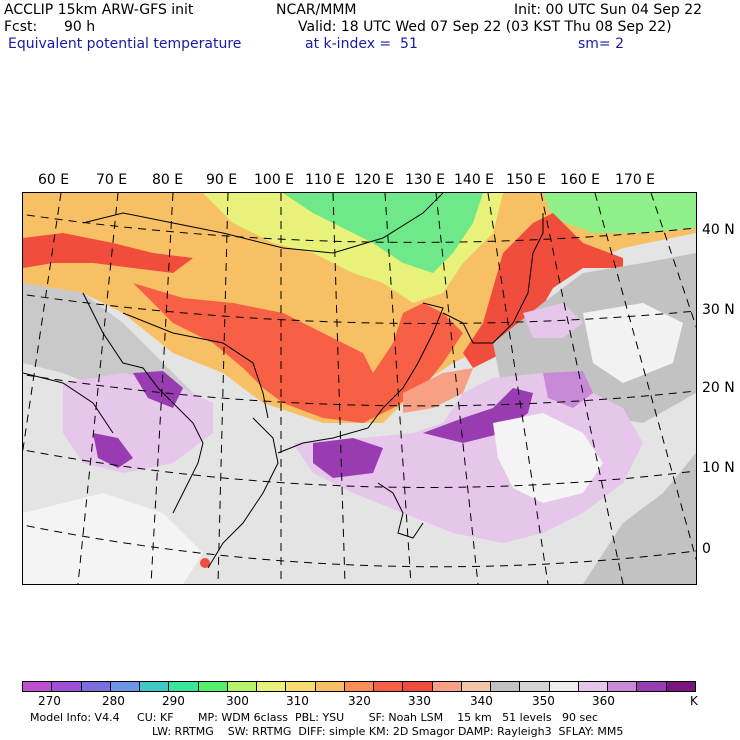  Describe the element at coordinates (274, 180) in the screenshot. I see `lon-label: 100 E` at that location.